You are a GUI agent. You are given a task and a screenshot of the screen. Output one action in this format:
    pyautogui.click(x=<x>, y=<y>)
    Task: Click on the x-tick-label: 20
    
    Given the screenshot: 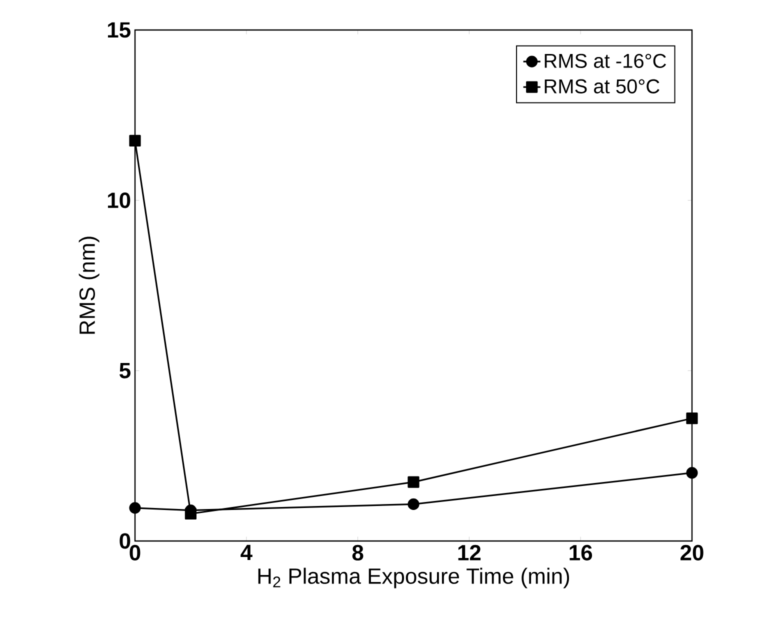 What is the action you would take?
    pyautogui.click(x=692, y=552)
    